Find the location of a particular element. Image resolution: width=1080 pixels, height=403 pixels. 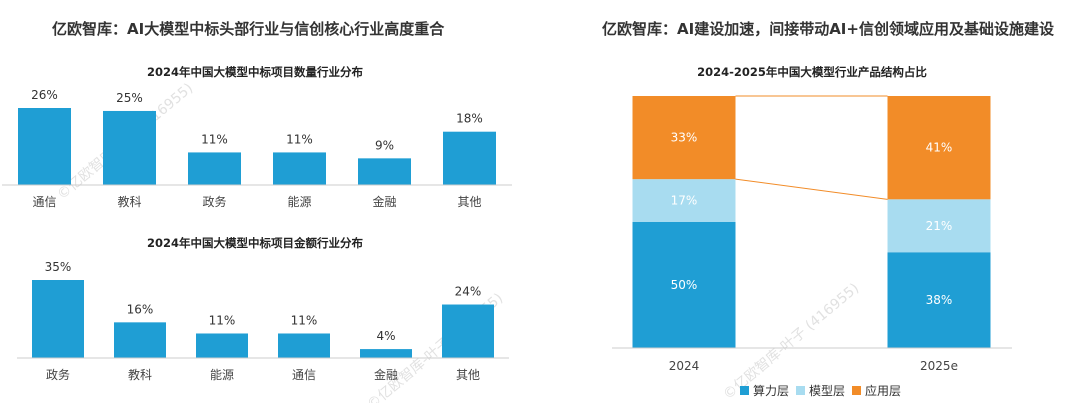

legend: 算力层 模型层 应用层 is located at coordinates (820, 390).